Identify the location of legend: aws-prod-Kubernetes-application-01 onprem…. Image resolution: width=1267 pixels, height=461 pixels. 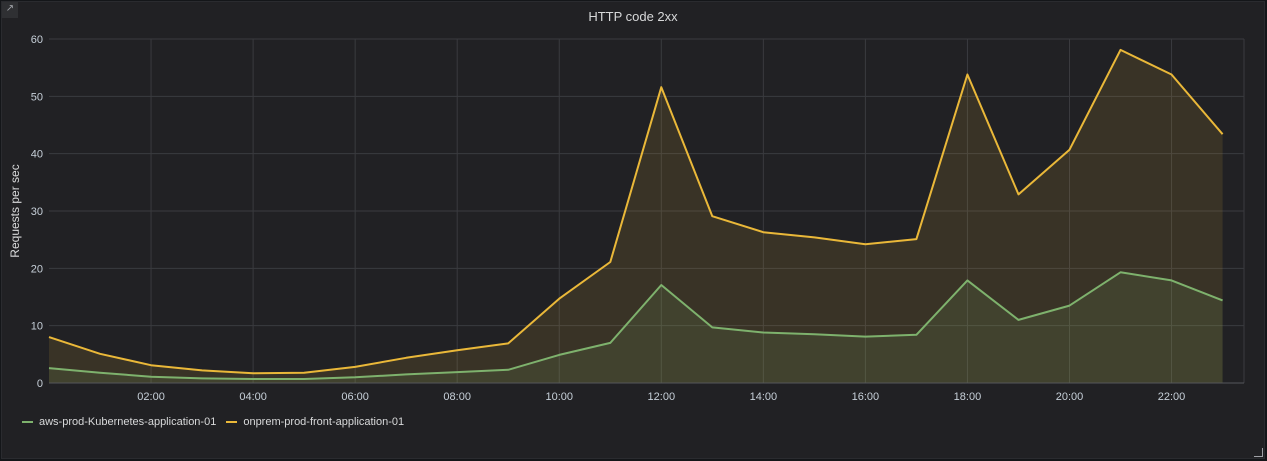
(213, 422).